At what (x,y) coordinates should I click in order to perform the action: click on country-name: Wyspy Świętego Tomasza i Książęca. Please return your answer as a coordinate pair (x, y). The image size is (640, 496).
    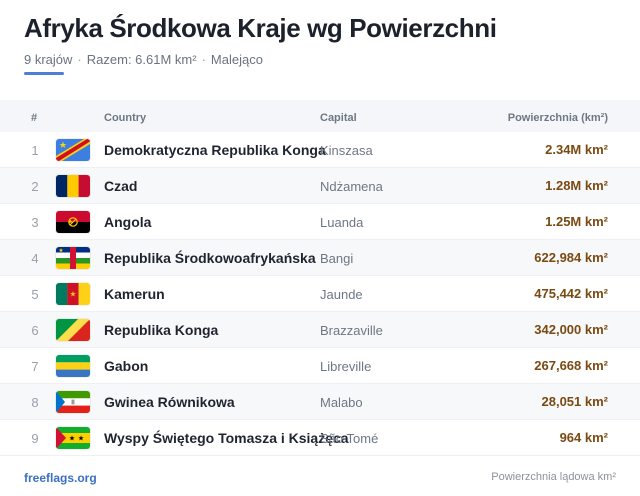
    Looking at the image, I should click on (226, 438).